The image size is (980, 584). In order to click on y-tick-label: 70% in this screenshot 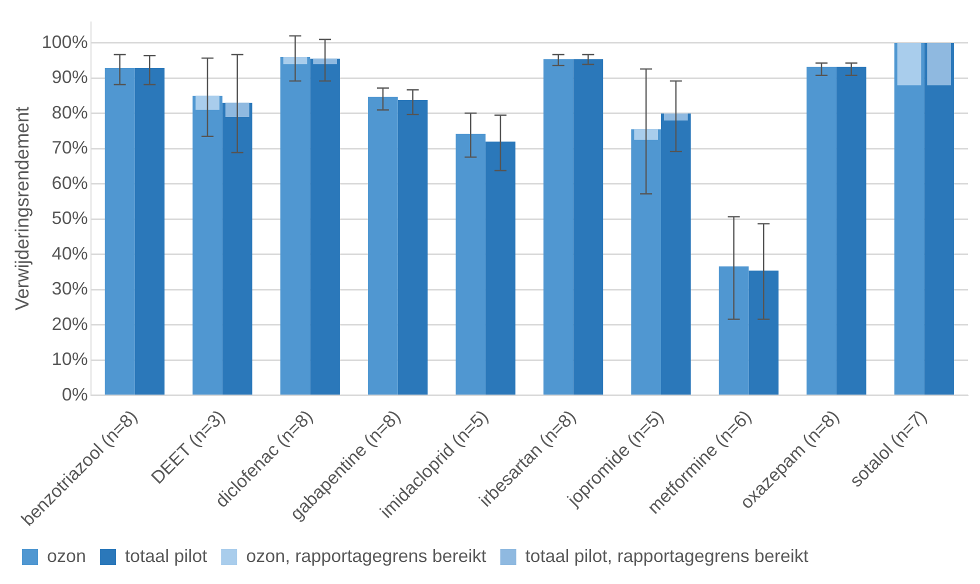, I will do `click(70, 148)`.